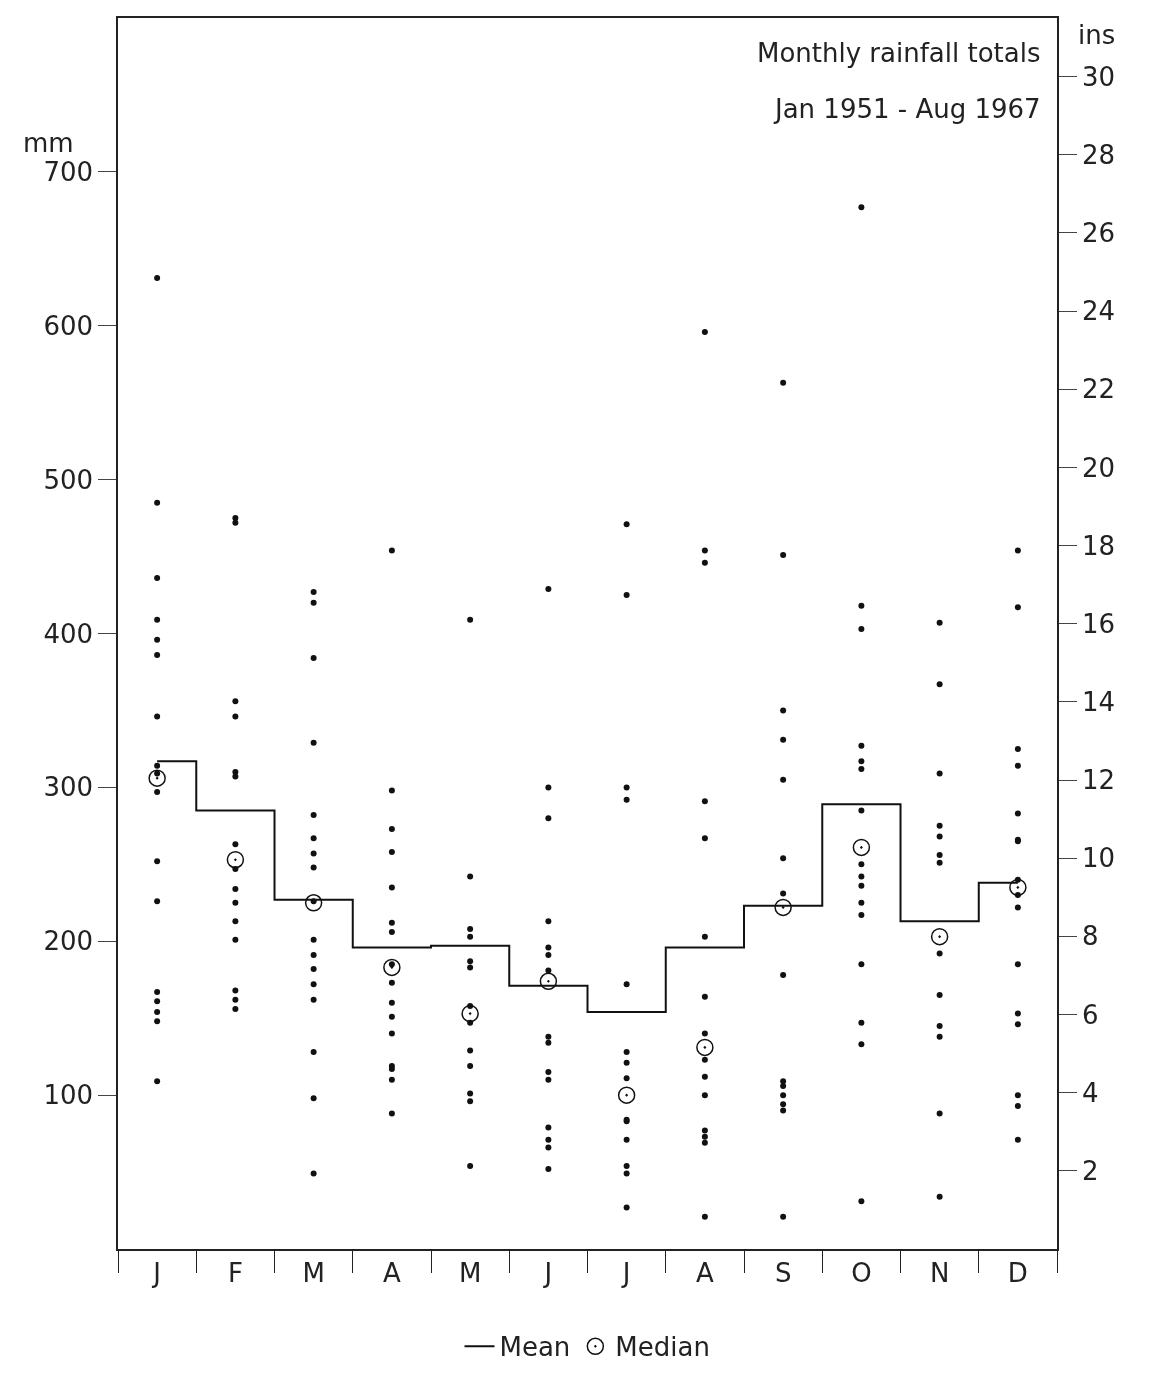 The image size is (1165, 1382). I want to click on y2-tick-label: 4, so click(1090, 1092).